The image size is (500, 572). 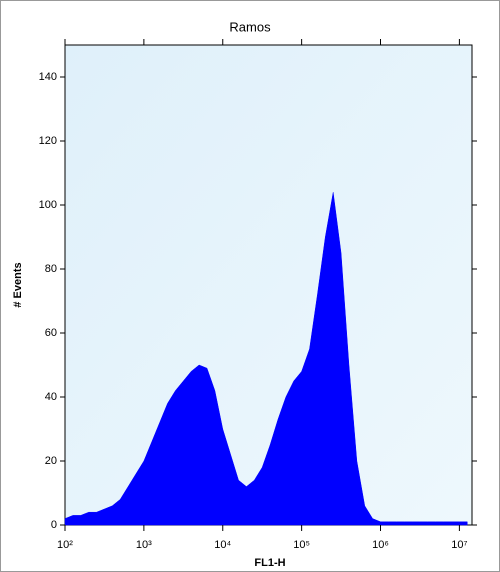 What do you see at coordinates (380, 545) in the screenshot?
I see `x-tick-label: 10⁶` at bounding box center [380, 545].